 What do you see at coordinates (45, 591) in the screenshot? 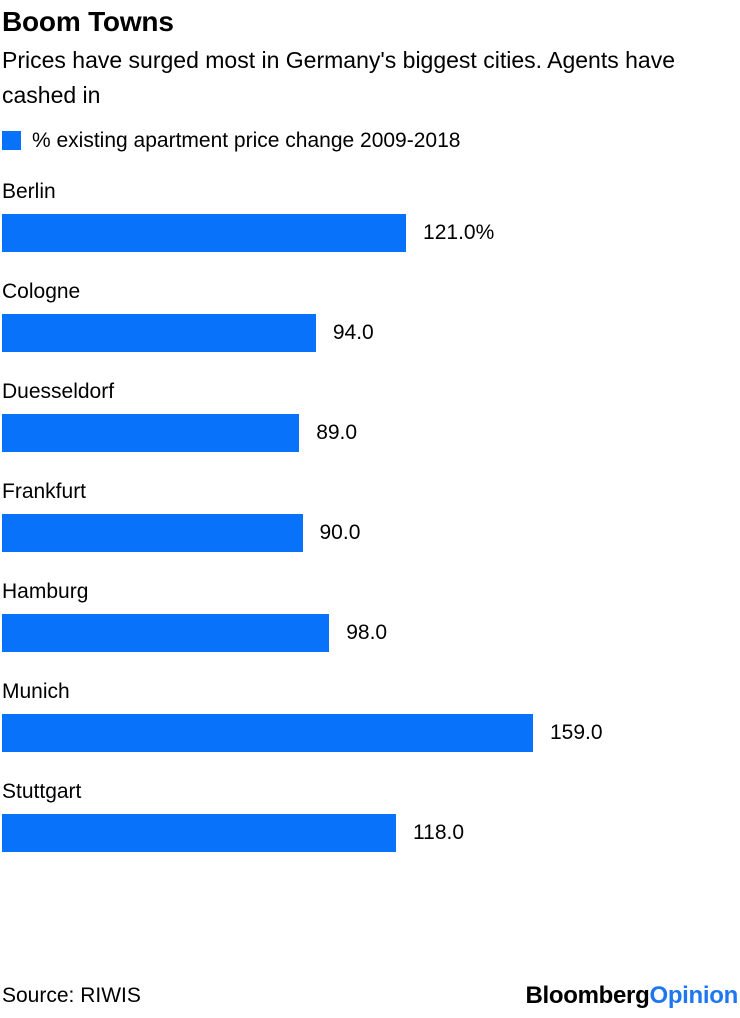
I see `bar-category-label: Hamburg` at bounding box center [45, 591].